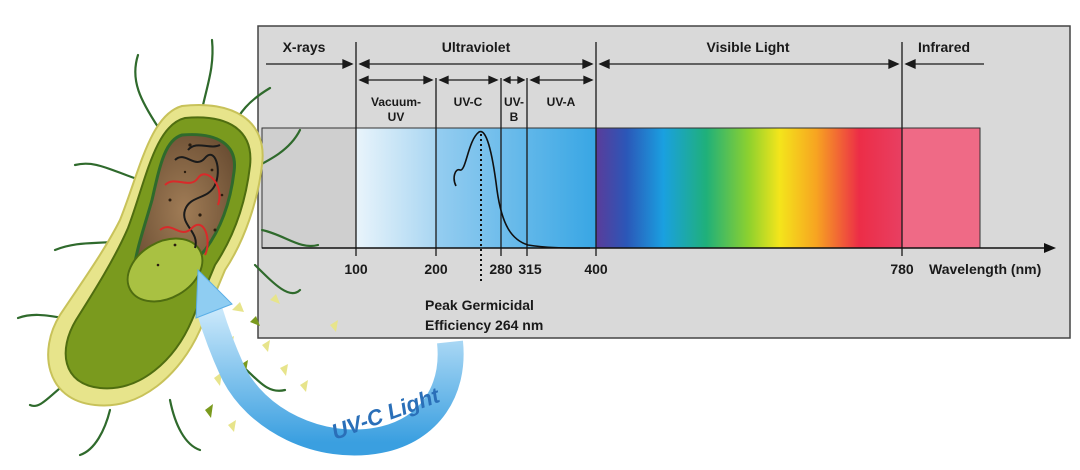 This screenshot has width=1080, height=470. What do you see at coordinates (596, 269) in the screenshot?
I see `tick-400: 400` at bounding box center [596, 269].